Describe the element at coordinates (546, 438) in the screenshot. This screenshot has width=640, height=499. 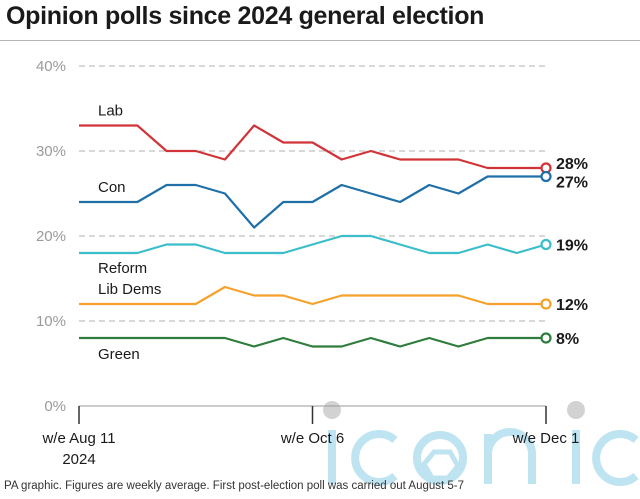
I see `x-tick-label: w/e Dec 1` at that location.